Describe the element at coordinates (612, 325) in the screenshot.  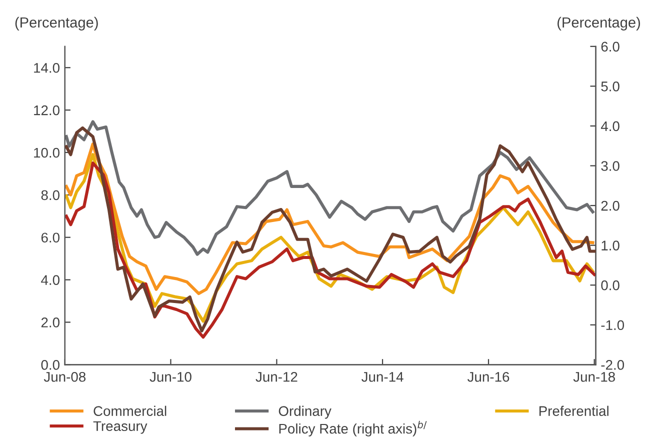
I see `y2-tick-label: -1.0` at that location.